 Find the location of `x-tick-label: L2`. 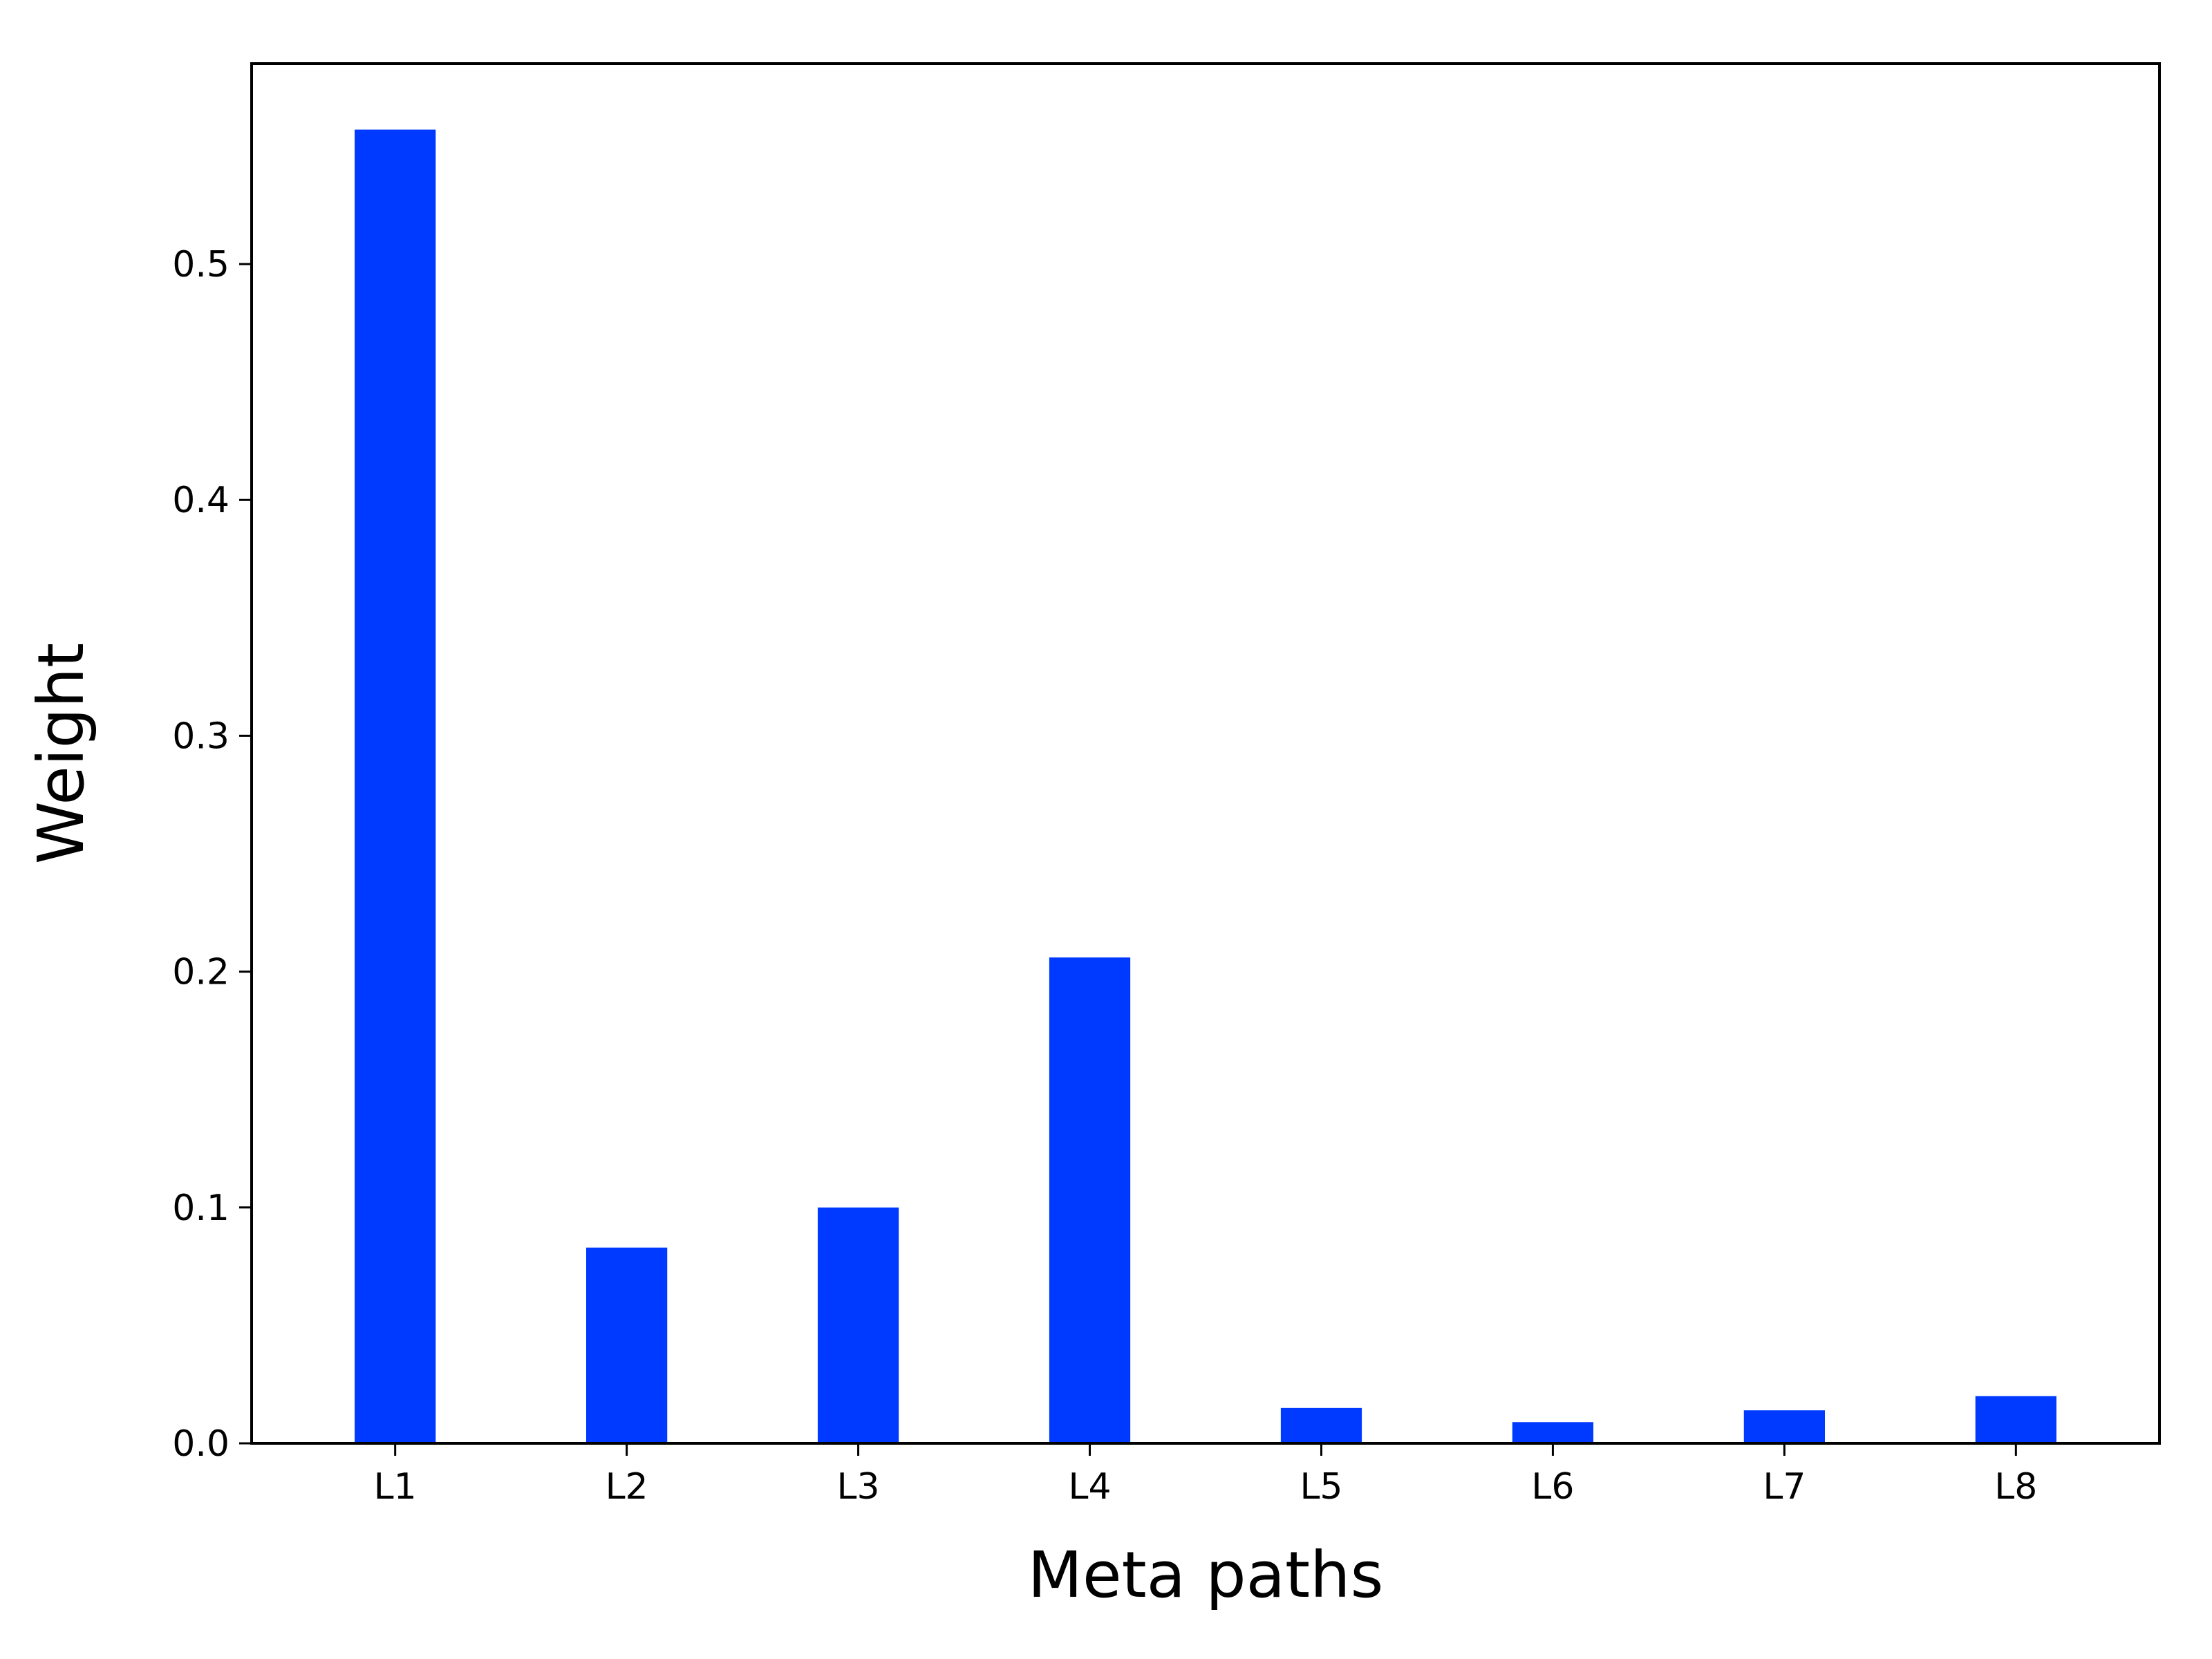

x-tick-label: L2 is located at coordinates (627, 1487).